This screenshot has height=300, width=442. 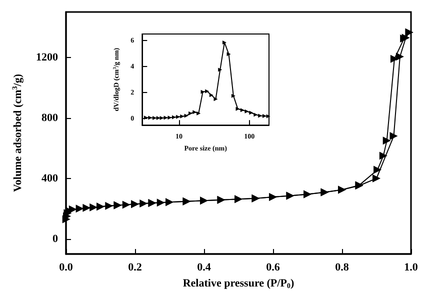 What do you see at coordinates (50, 118) in the screenshot?
I see `y-tick-label: 800` at bounding box center [50, 118].